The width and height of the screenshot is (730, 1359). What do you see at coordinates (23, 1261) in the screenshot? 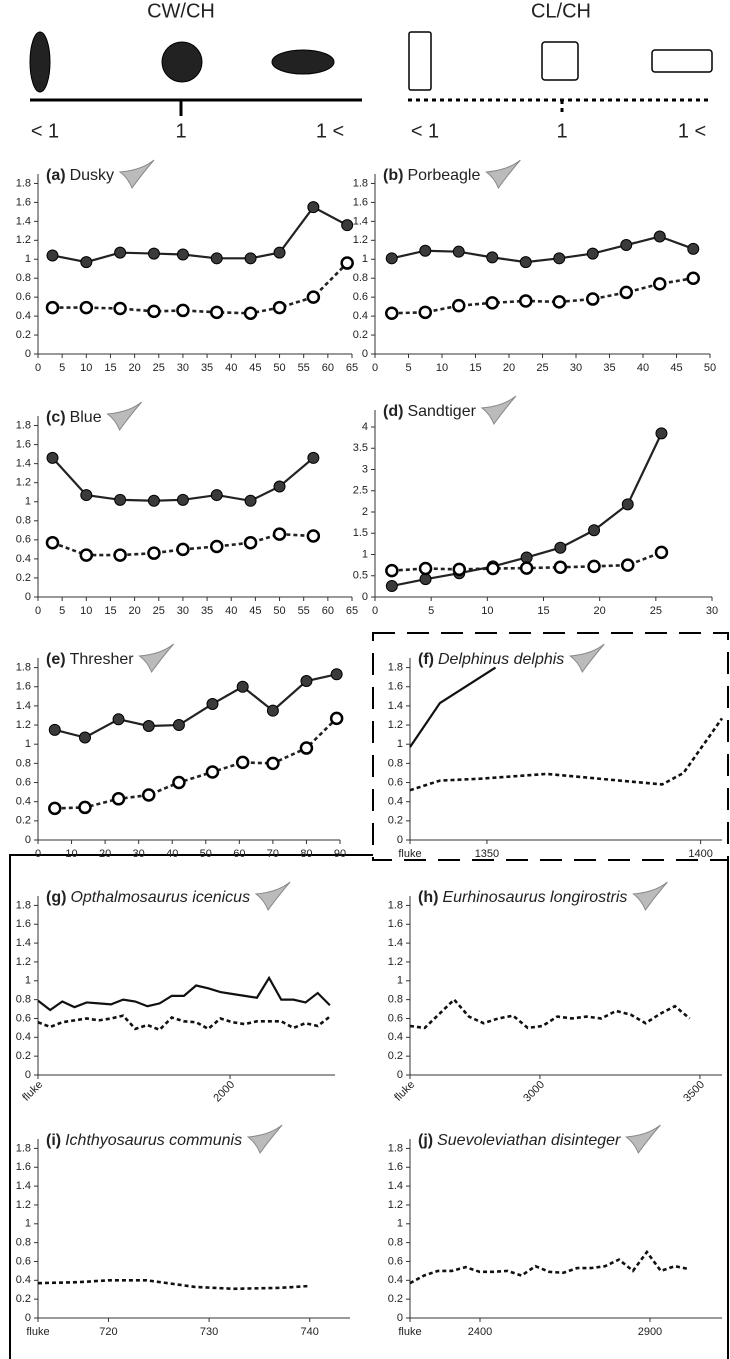
I see `y-tick-label: 0.6` at bounding box center [23, 1261].